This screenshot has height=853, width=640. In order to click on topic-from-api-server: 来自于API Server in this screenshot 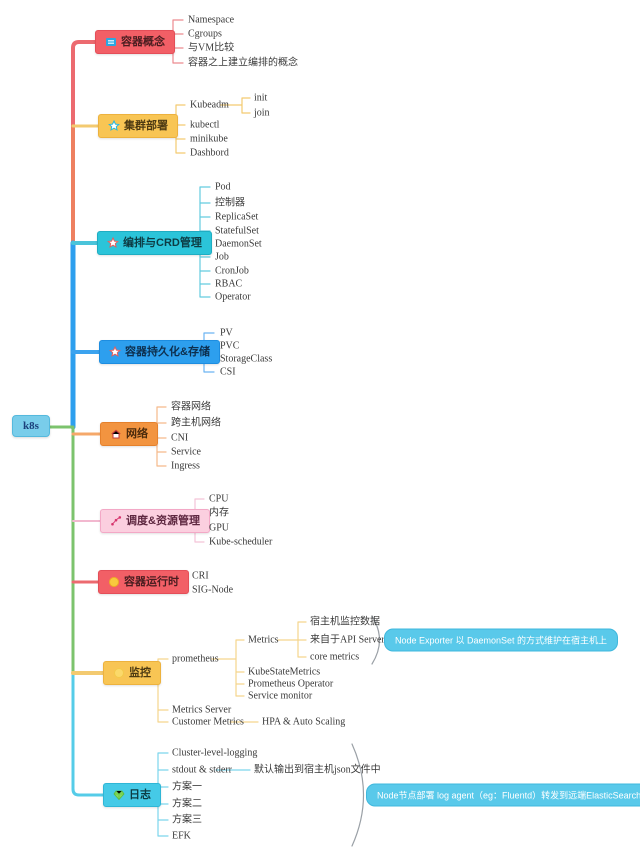, I will do `click(347, 640)`.